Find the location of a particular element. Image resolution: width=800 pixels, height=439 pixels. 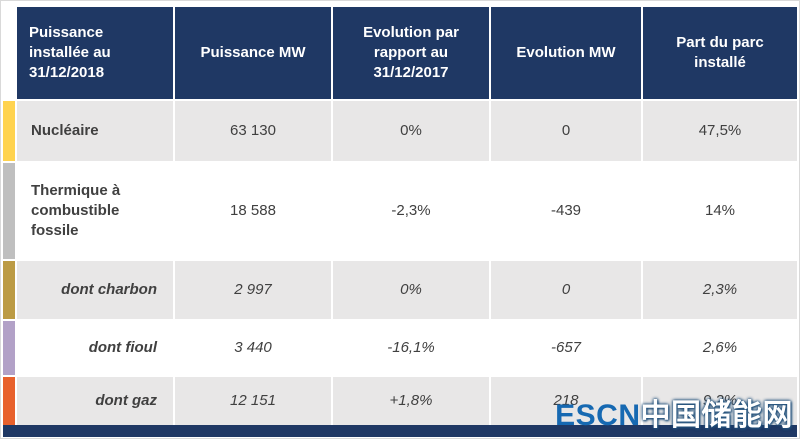

cell-part-parc: 14% is located at coordinates (720, 211).